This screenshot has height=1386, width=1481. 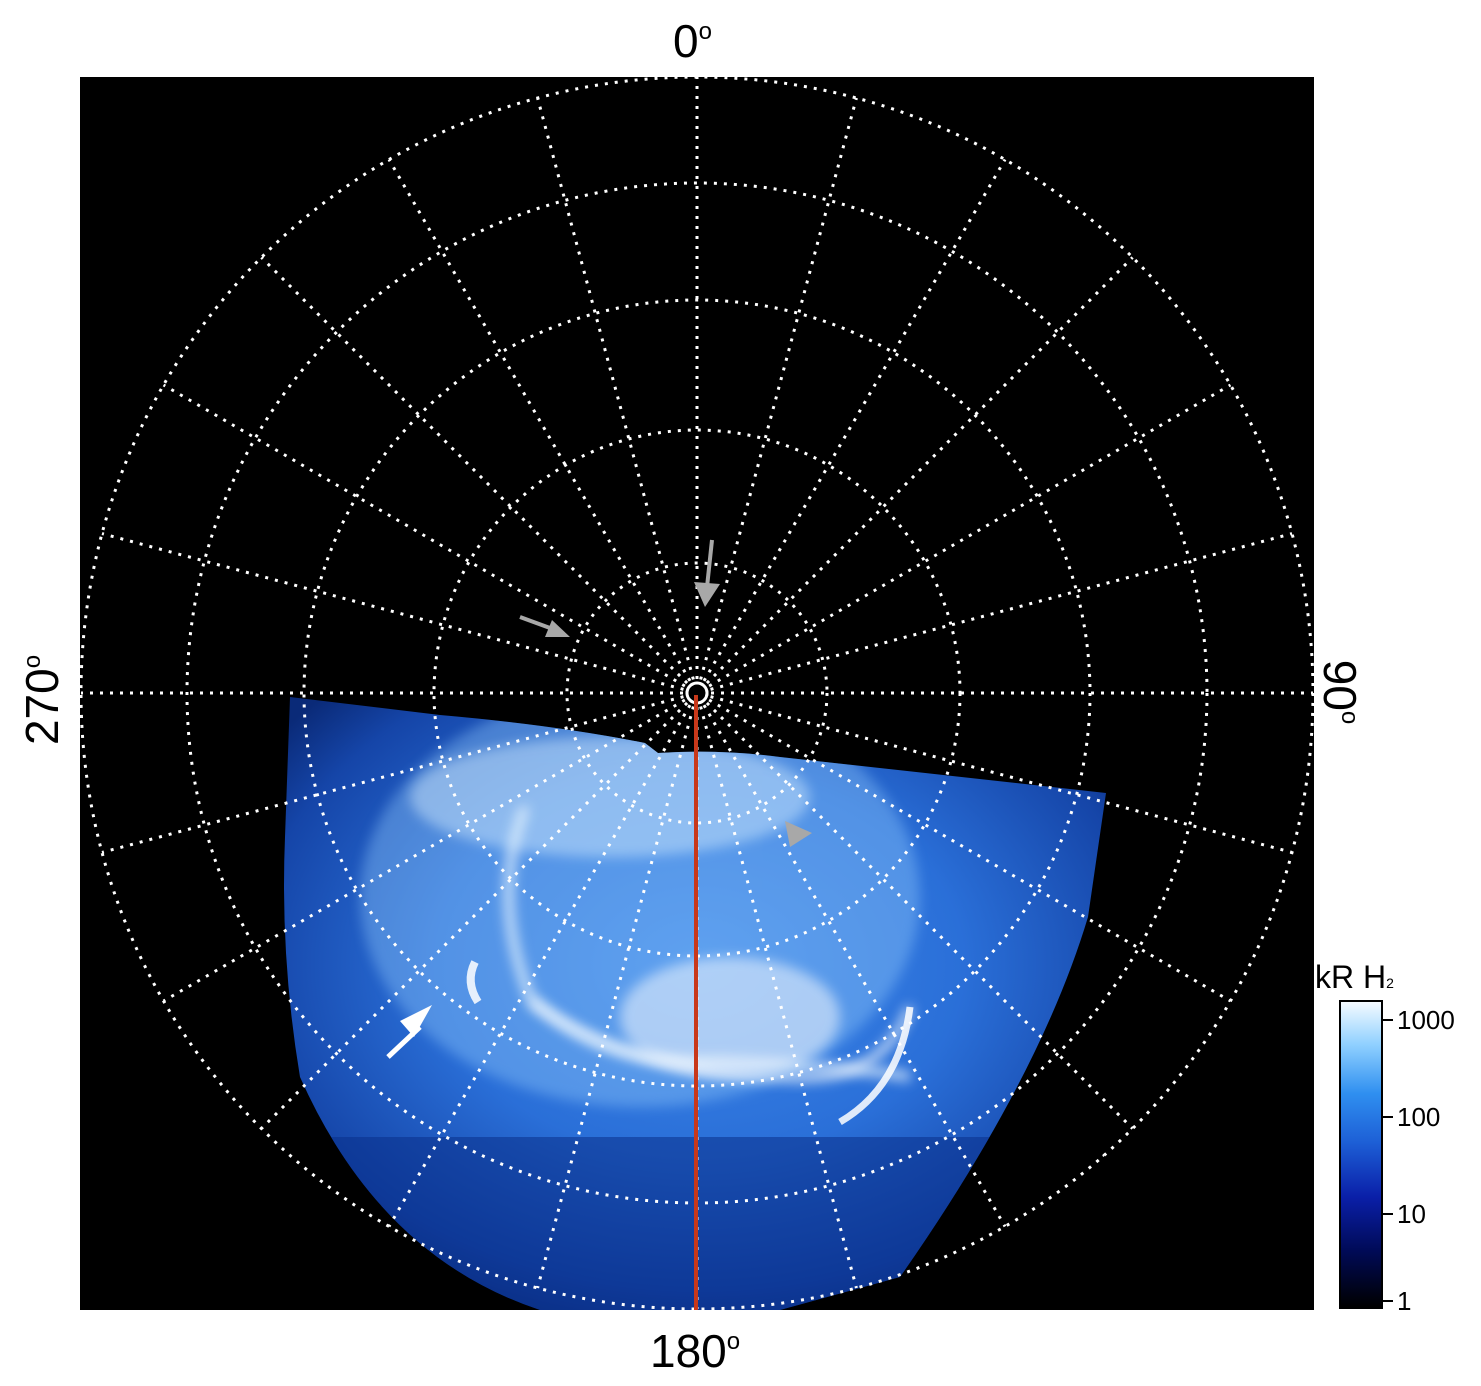 I want to click on colorbar-tick-100: 100, so click(x=1419, y=1117).